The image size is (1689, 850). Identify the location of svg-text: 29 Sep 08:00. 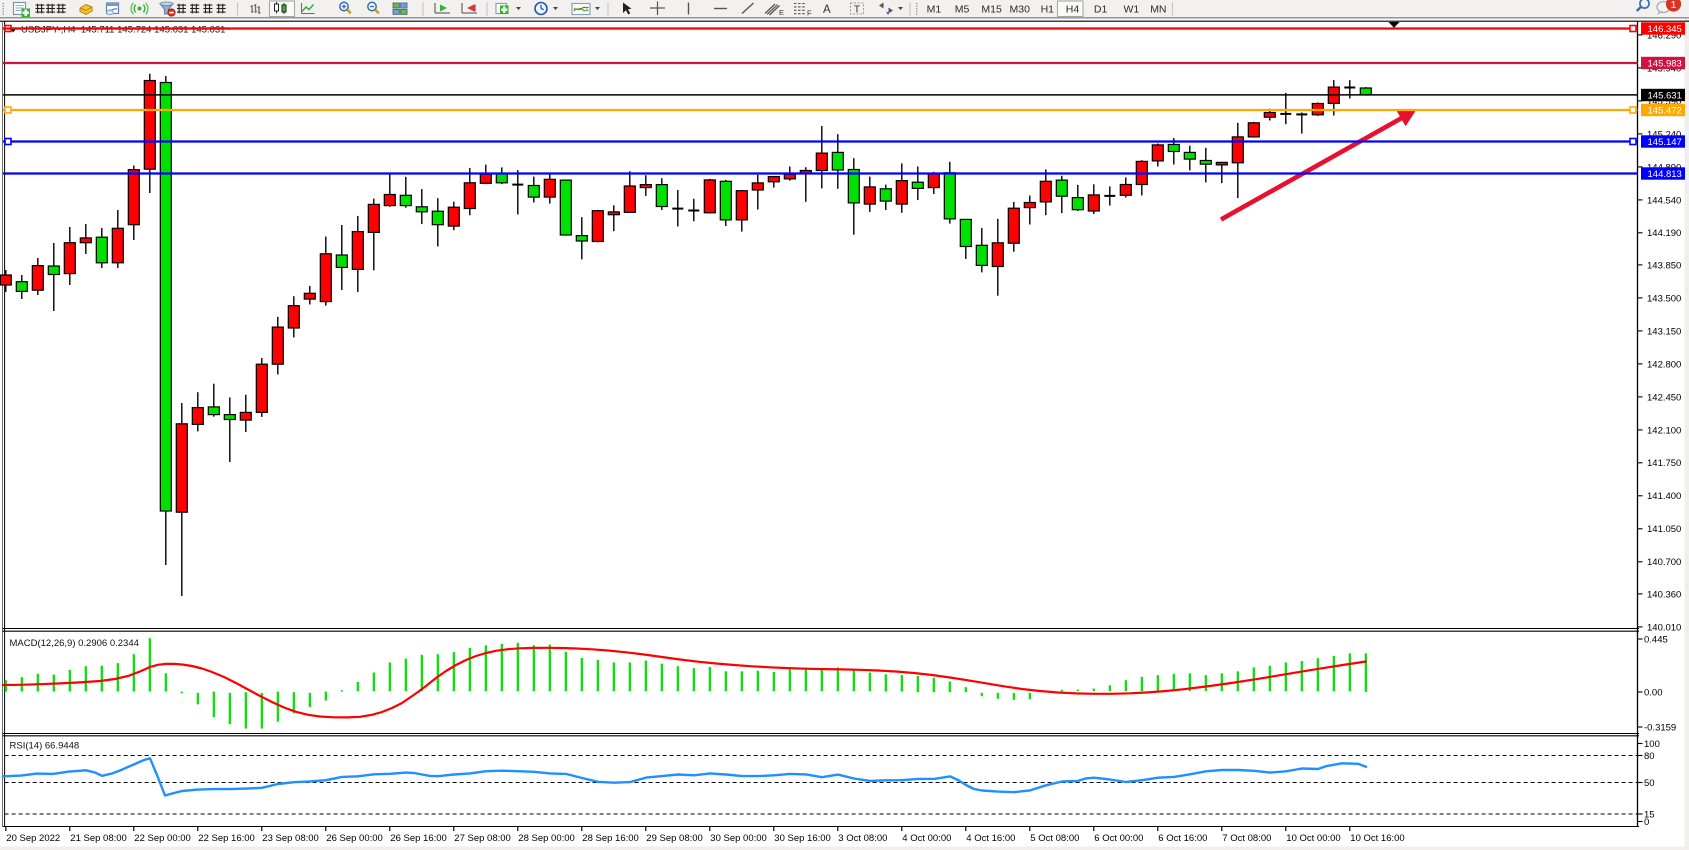
(674, 838).